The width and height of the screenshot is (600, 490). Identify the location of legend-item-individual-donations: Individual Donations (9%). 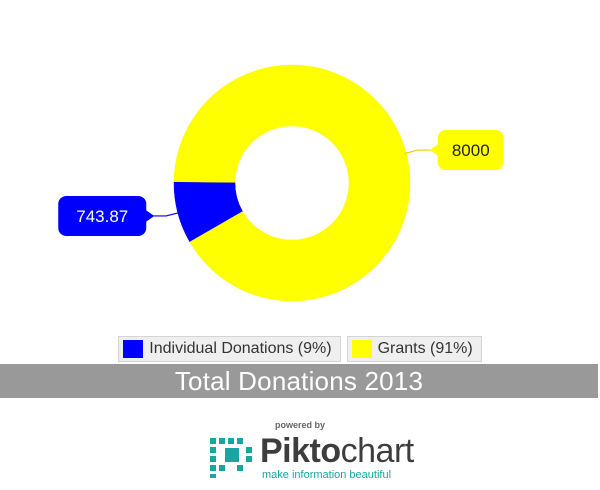
(229, 349).